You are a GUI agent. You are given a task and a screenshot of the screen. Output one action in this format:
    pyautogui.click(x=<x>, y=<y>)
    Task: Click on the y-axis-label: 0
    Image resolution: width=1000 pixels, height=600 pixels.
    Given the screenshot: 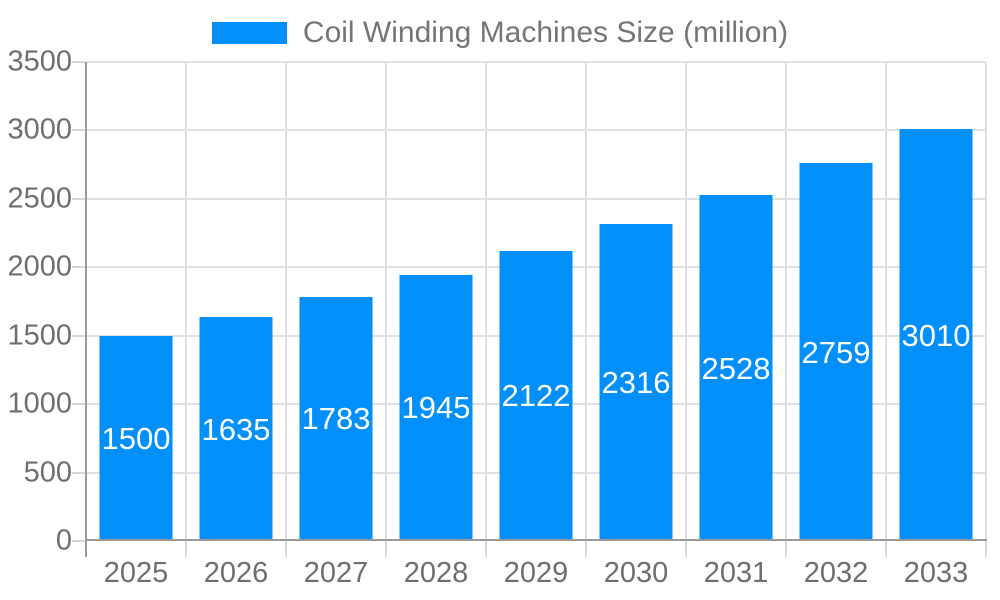 What is the action you would take?
    pyautogui.click(x=63, y=540)
    